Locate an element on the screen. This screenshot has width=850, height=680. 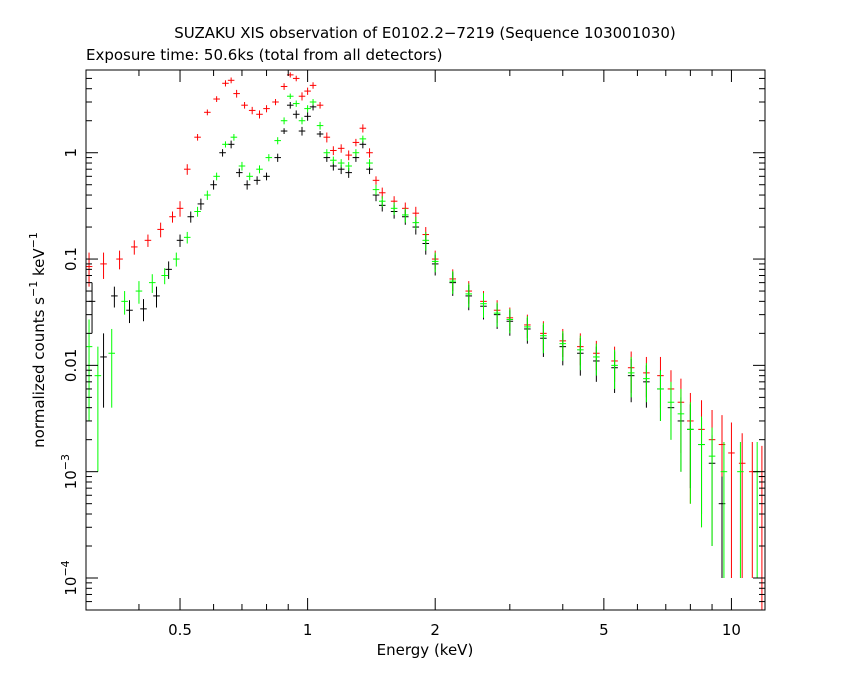
x-tick-label: 1 is located at coordinates (308, 630).